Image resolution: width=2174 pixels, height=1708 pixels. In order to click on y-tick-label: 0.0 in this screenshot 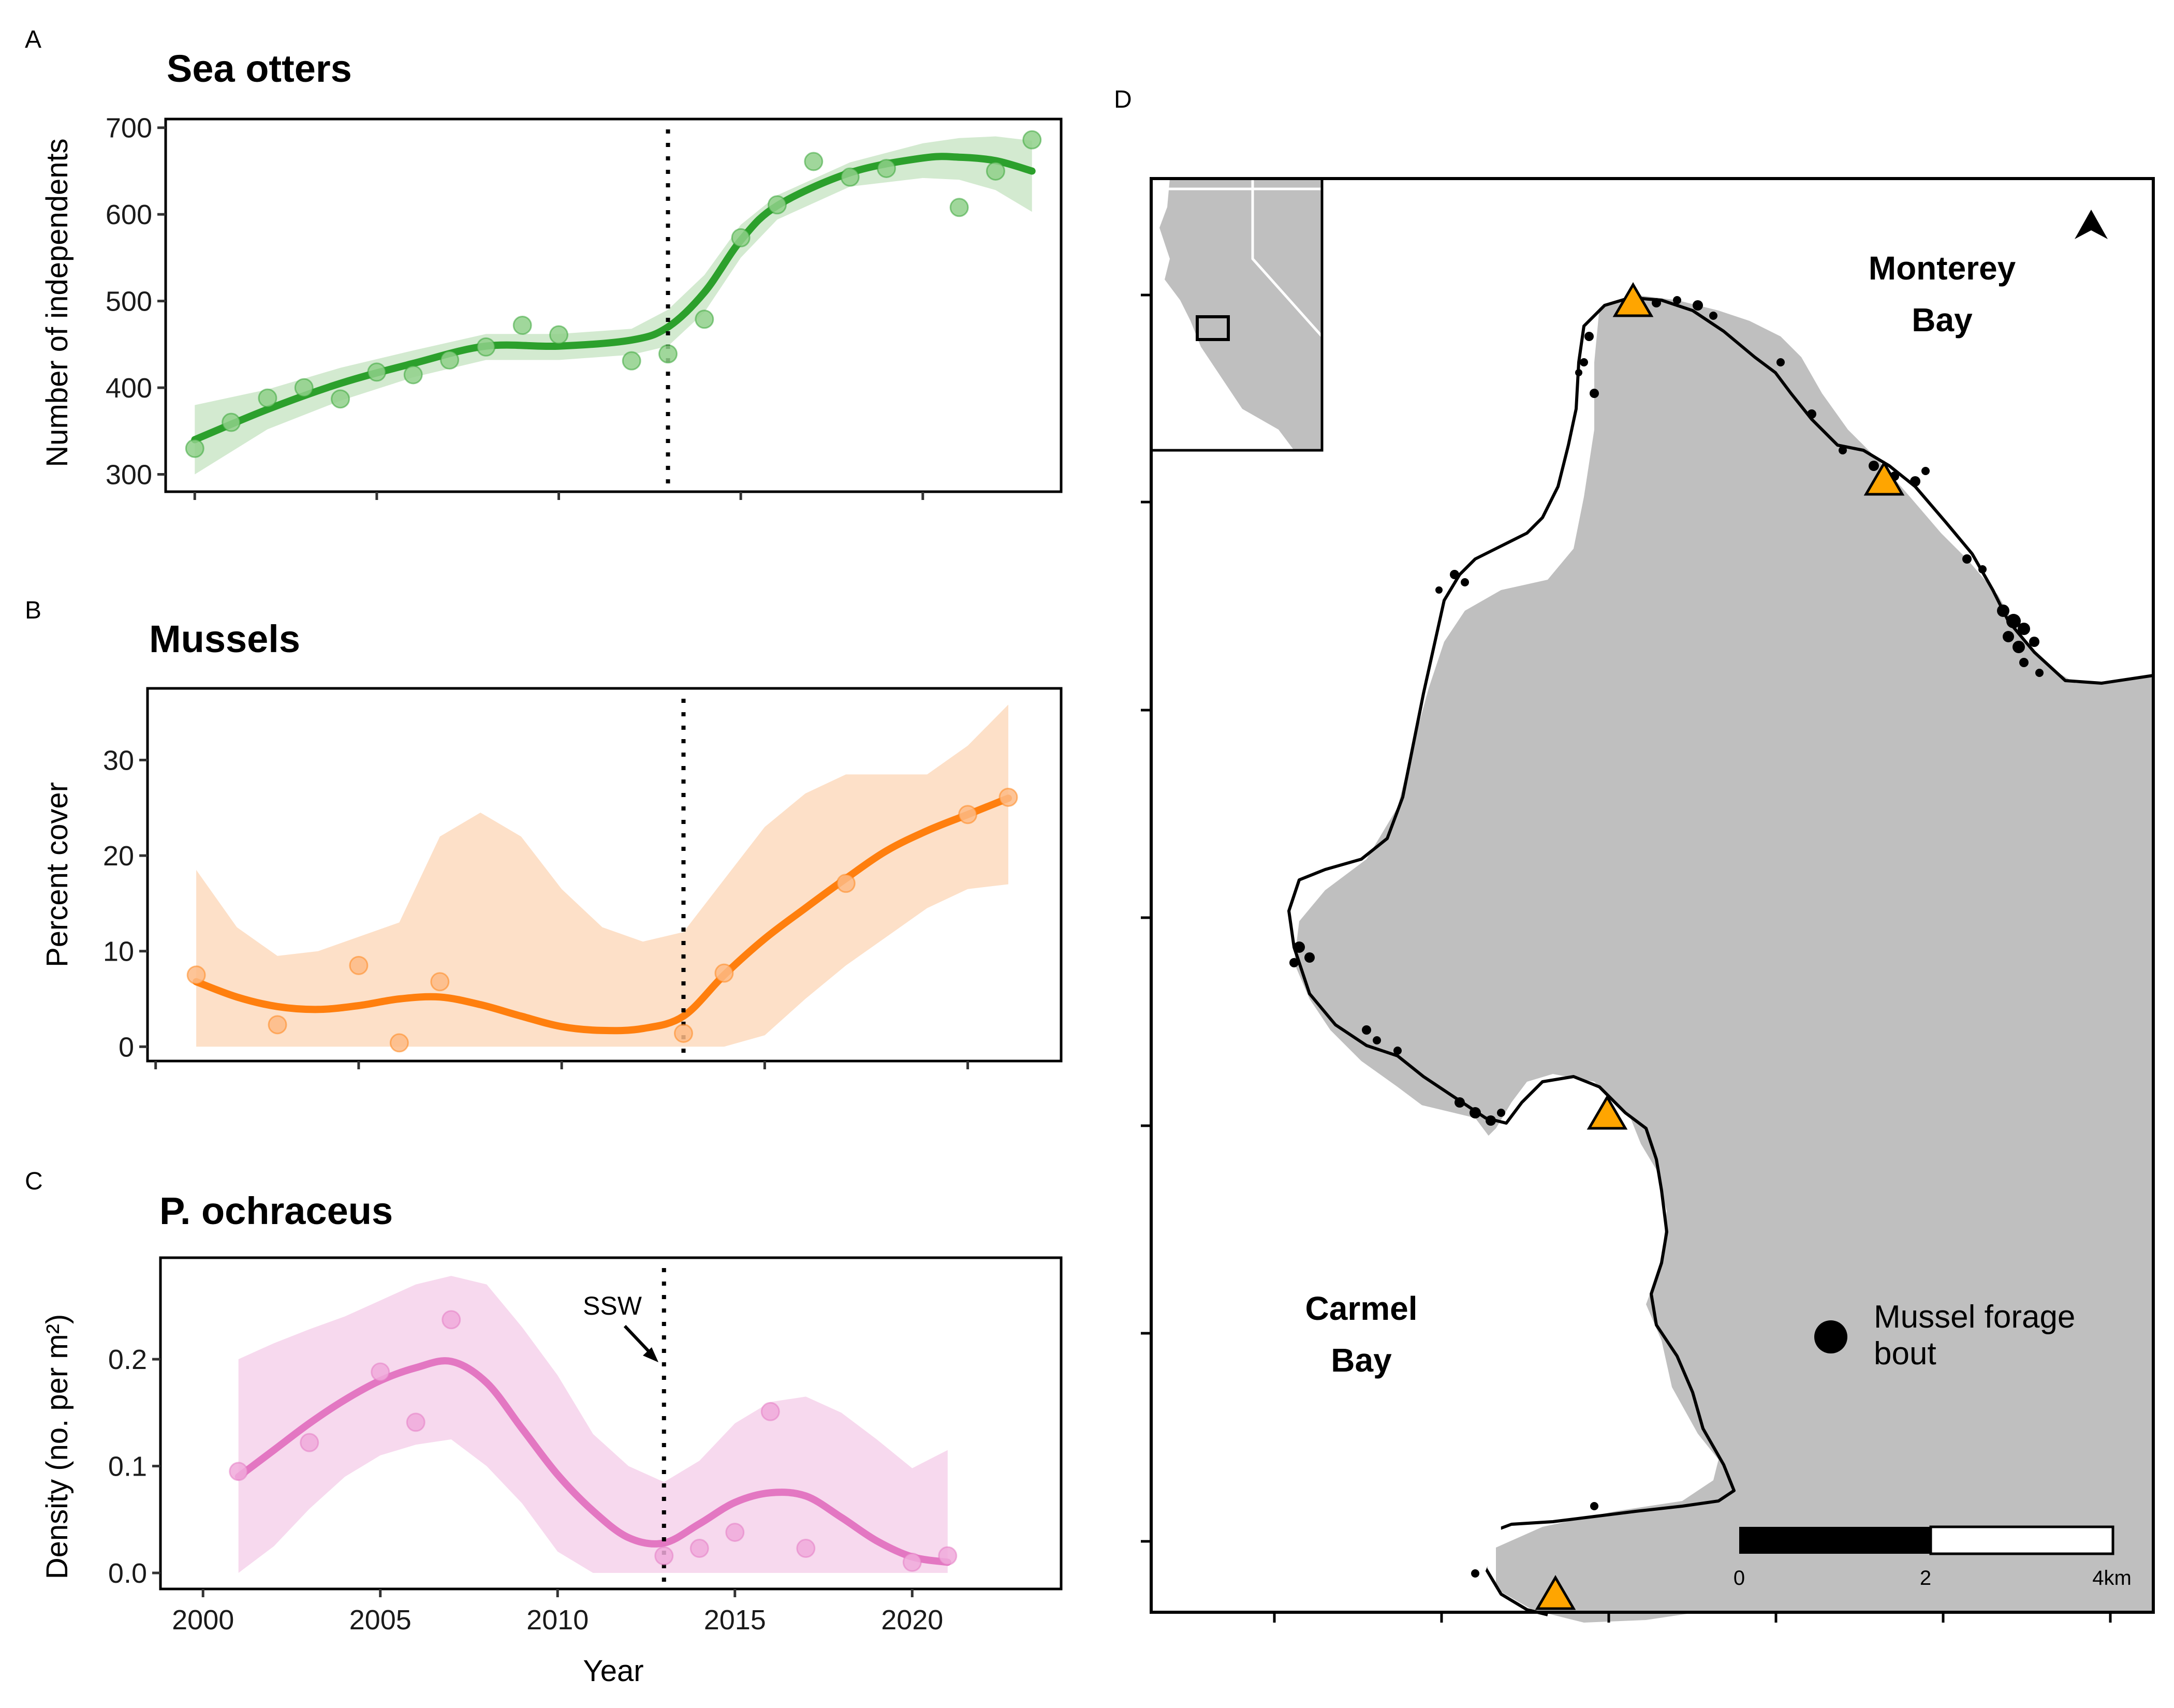, I will do `click(127, 1573)`.